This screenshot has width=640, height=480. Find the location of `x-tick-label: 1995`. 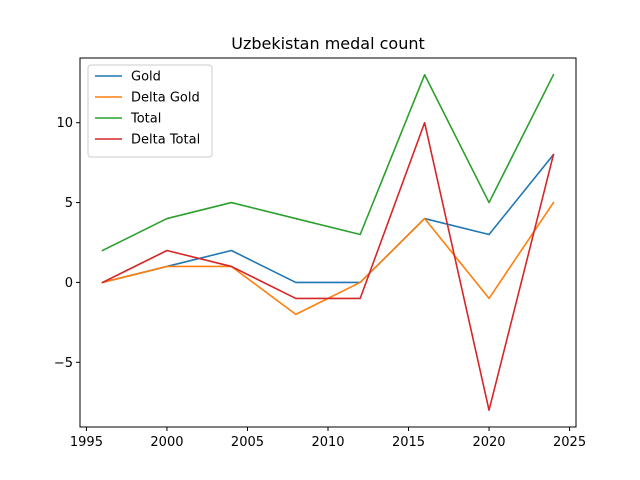

x-tick-label: 1995 is located at coordinates (86, 442).